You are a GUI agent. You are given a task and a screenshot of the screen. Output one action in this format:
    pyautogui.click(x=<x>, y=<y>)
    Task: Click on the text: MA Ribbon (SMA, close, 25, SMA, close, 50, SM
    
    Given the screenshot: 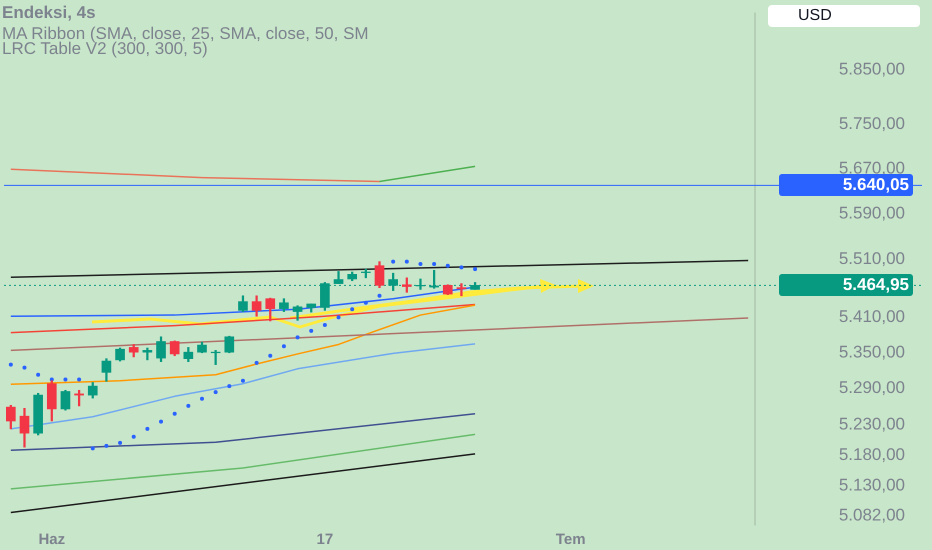 What is the action you would take?
    pyautogui.click(x=185, y=33)
    